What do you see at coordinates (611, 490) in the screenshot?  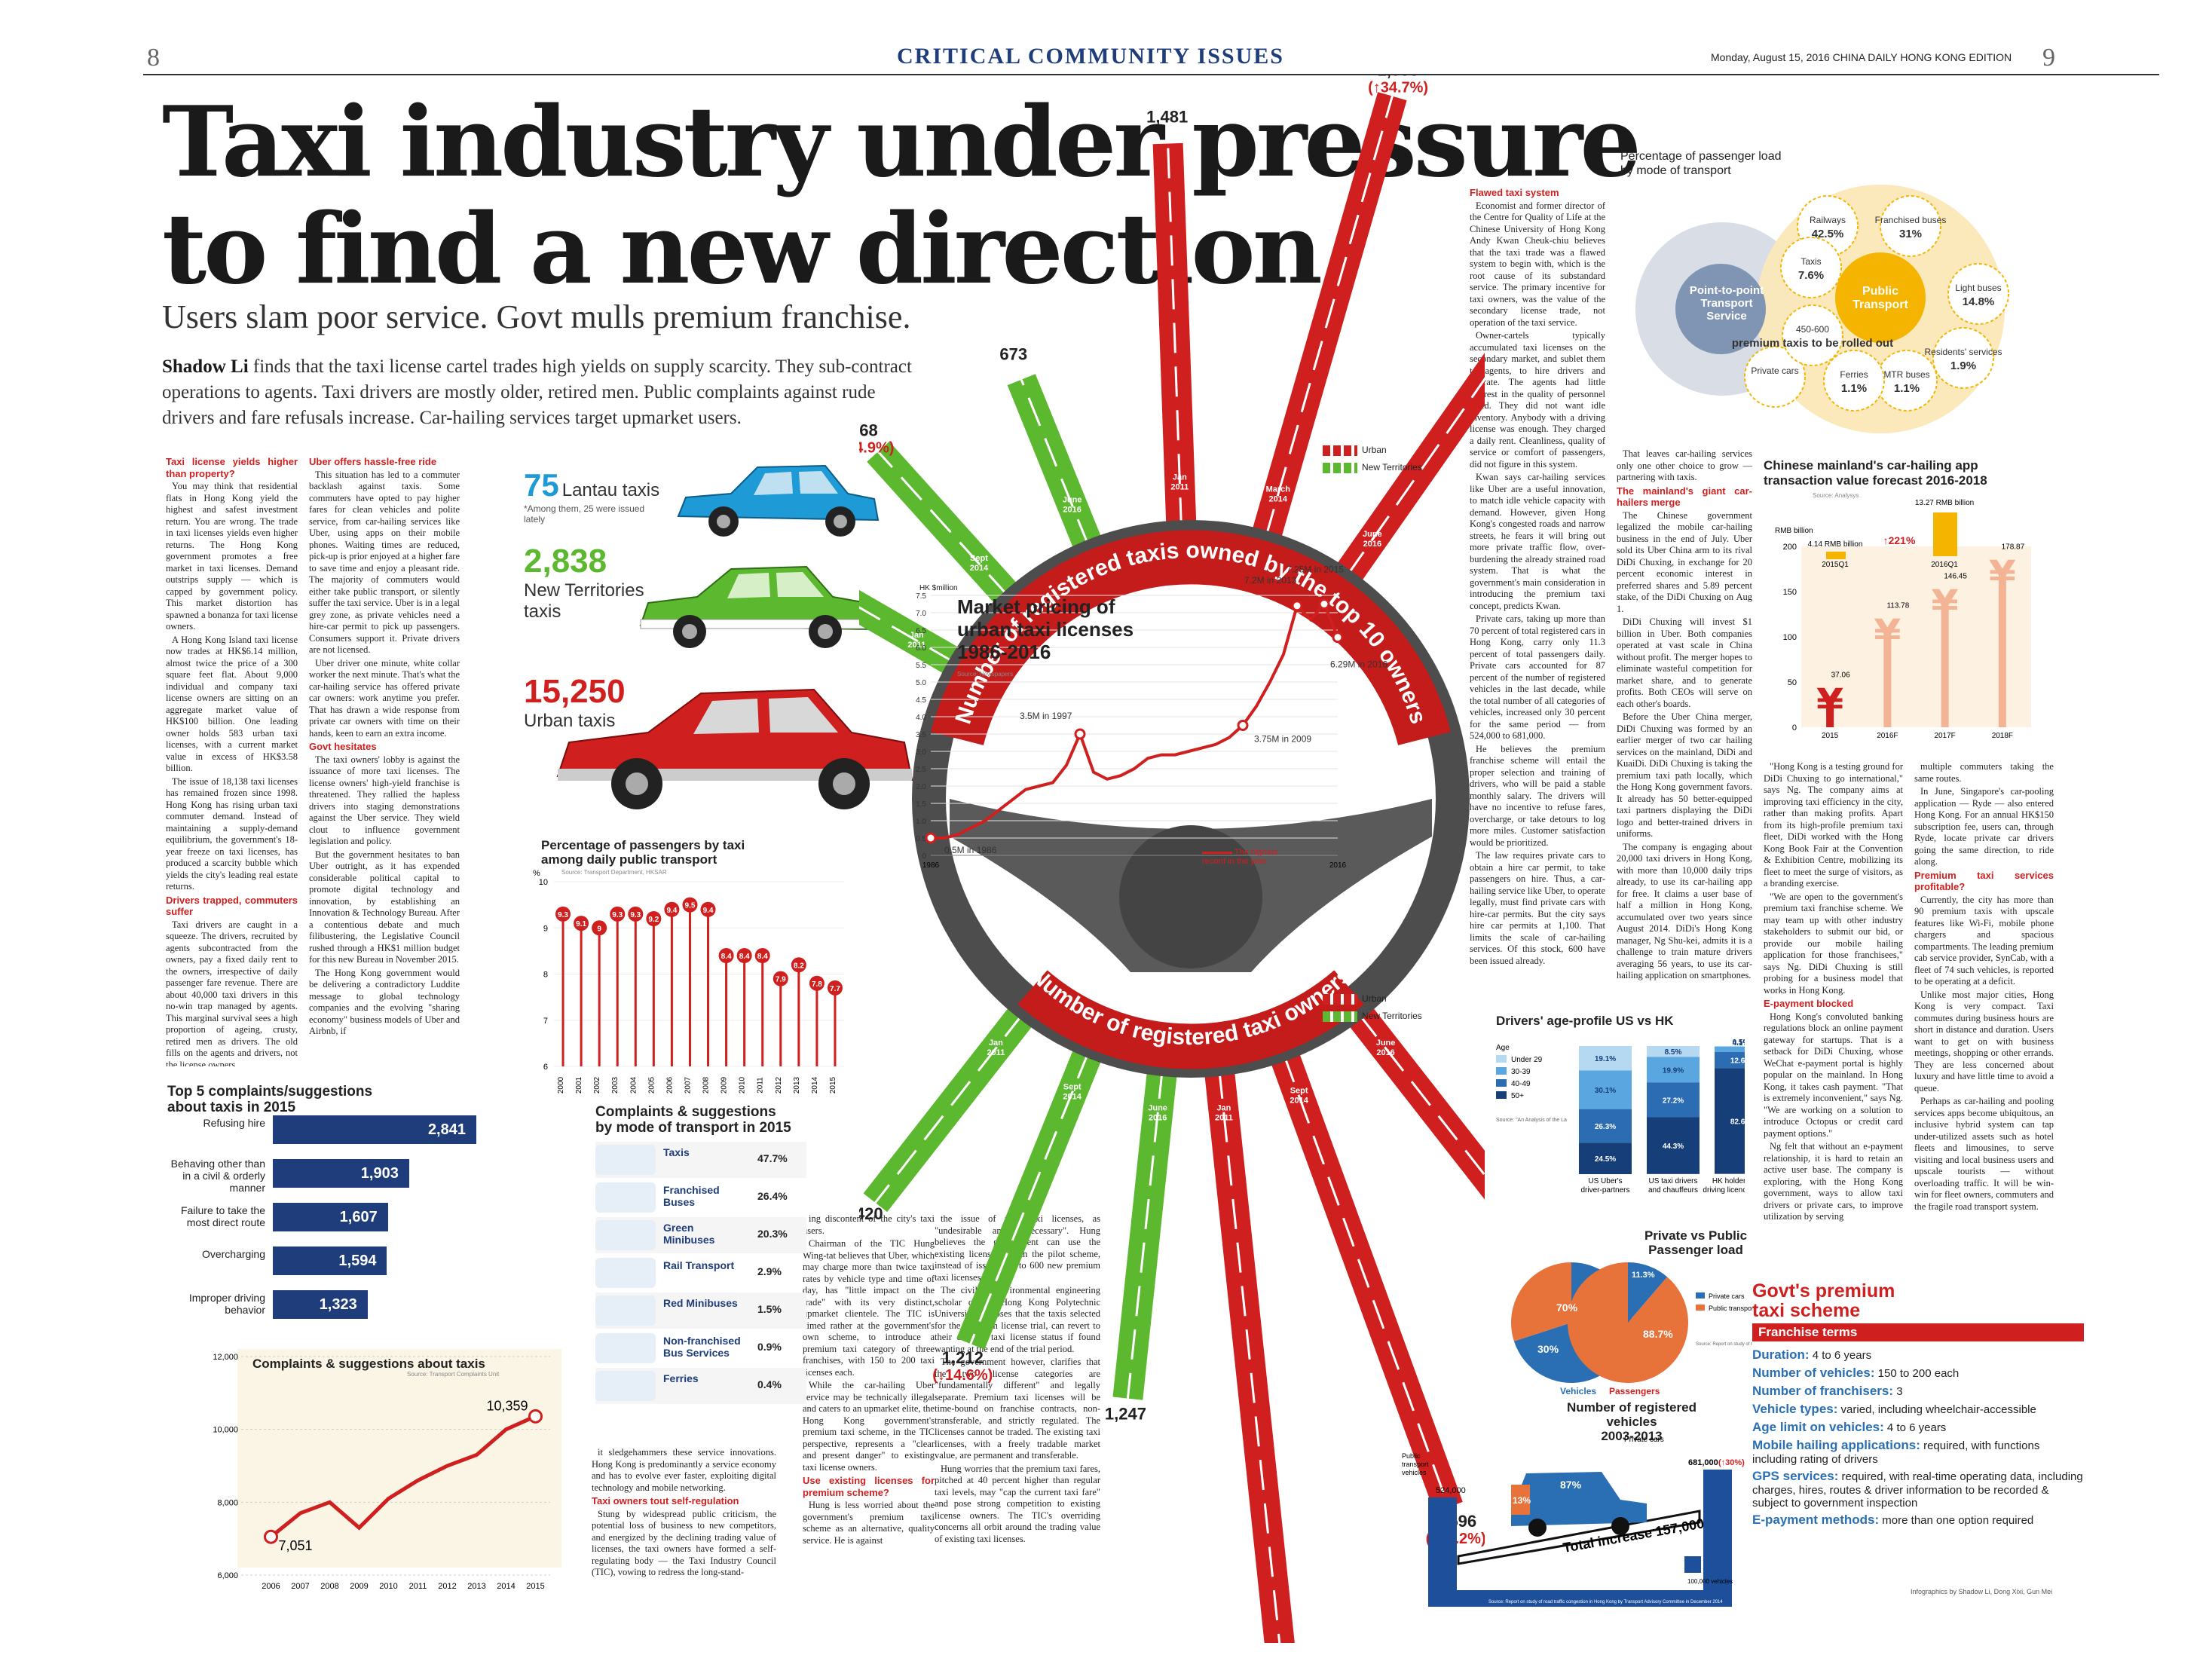 I see `lantau-label: Lantau taxis` at bounding box center [611, 490].